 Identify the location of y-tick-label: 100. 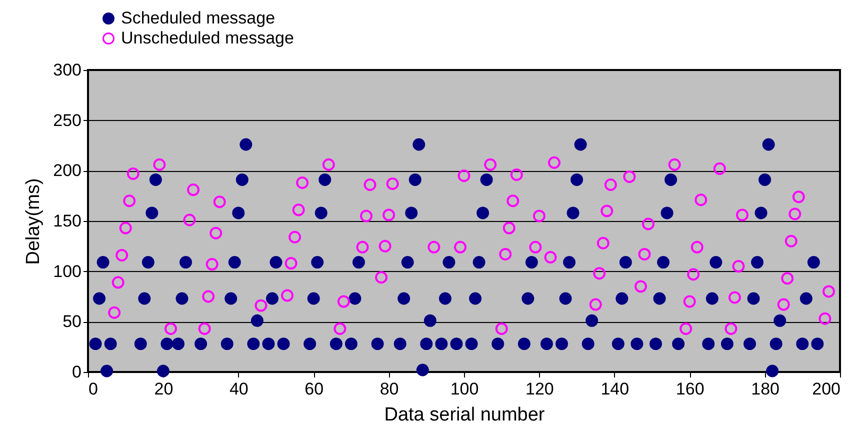
(67, 271).